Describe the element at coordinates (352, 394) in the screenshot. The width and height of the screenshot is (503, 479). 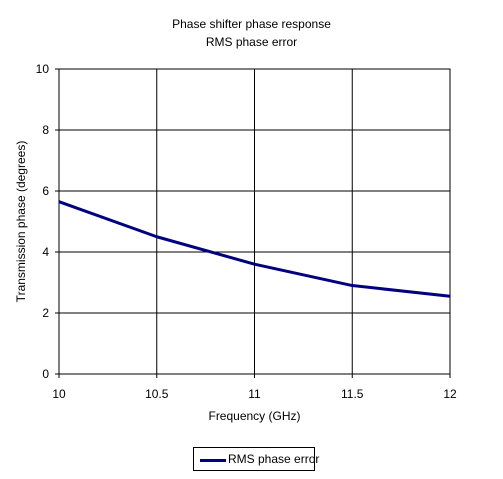
I see `x-tick-label: 11.5` at that location.